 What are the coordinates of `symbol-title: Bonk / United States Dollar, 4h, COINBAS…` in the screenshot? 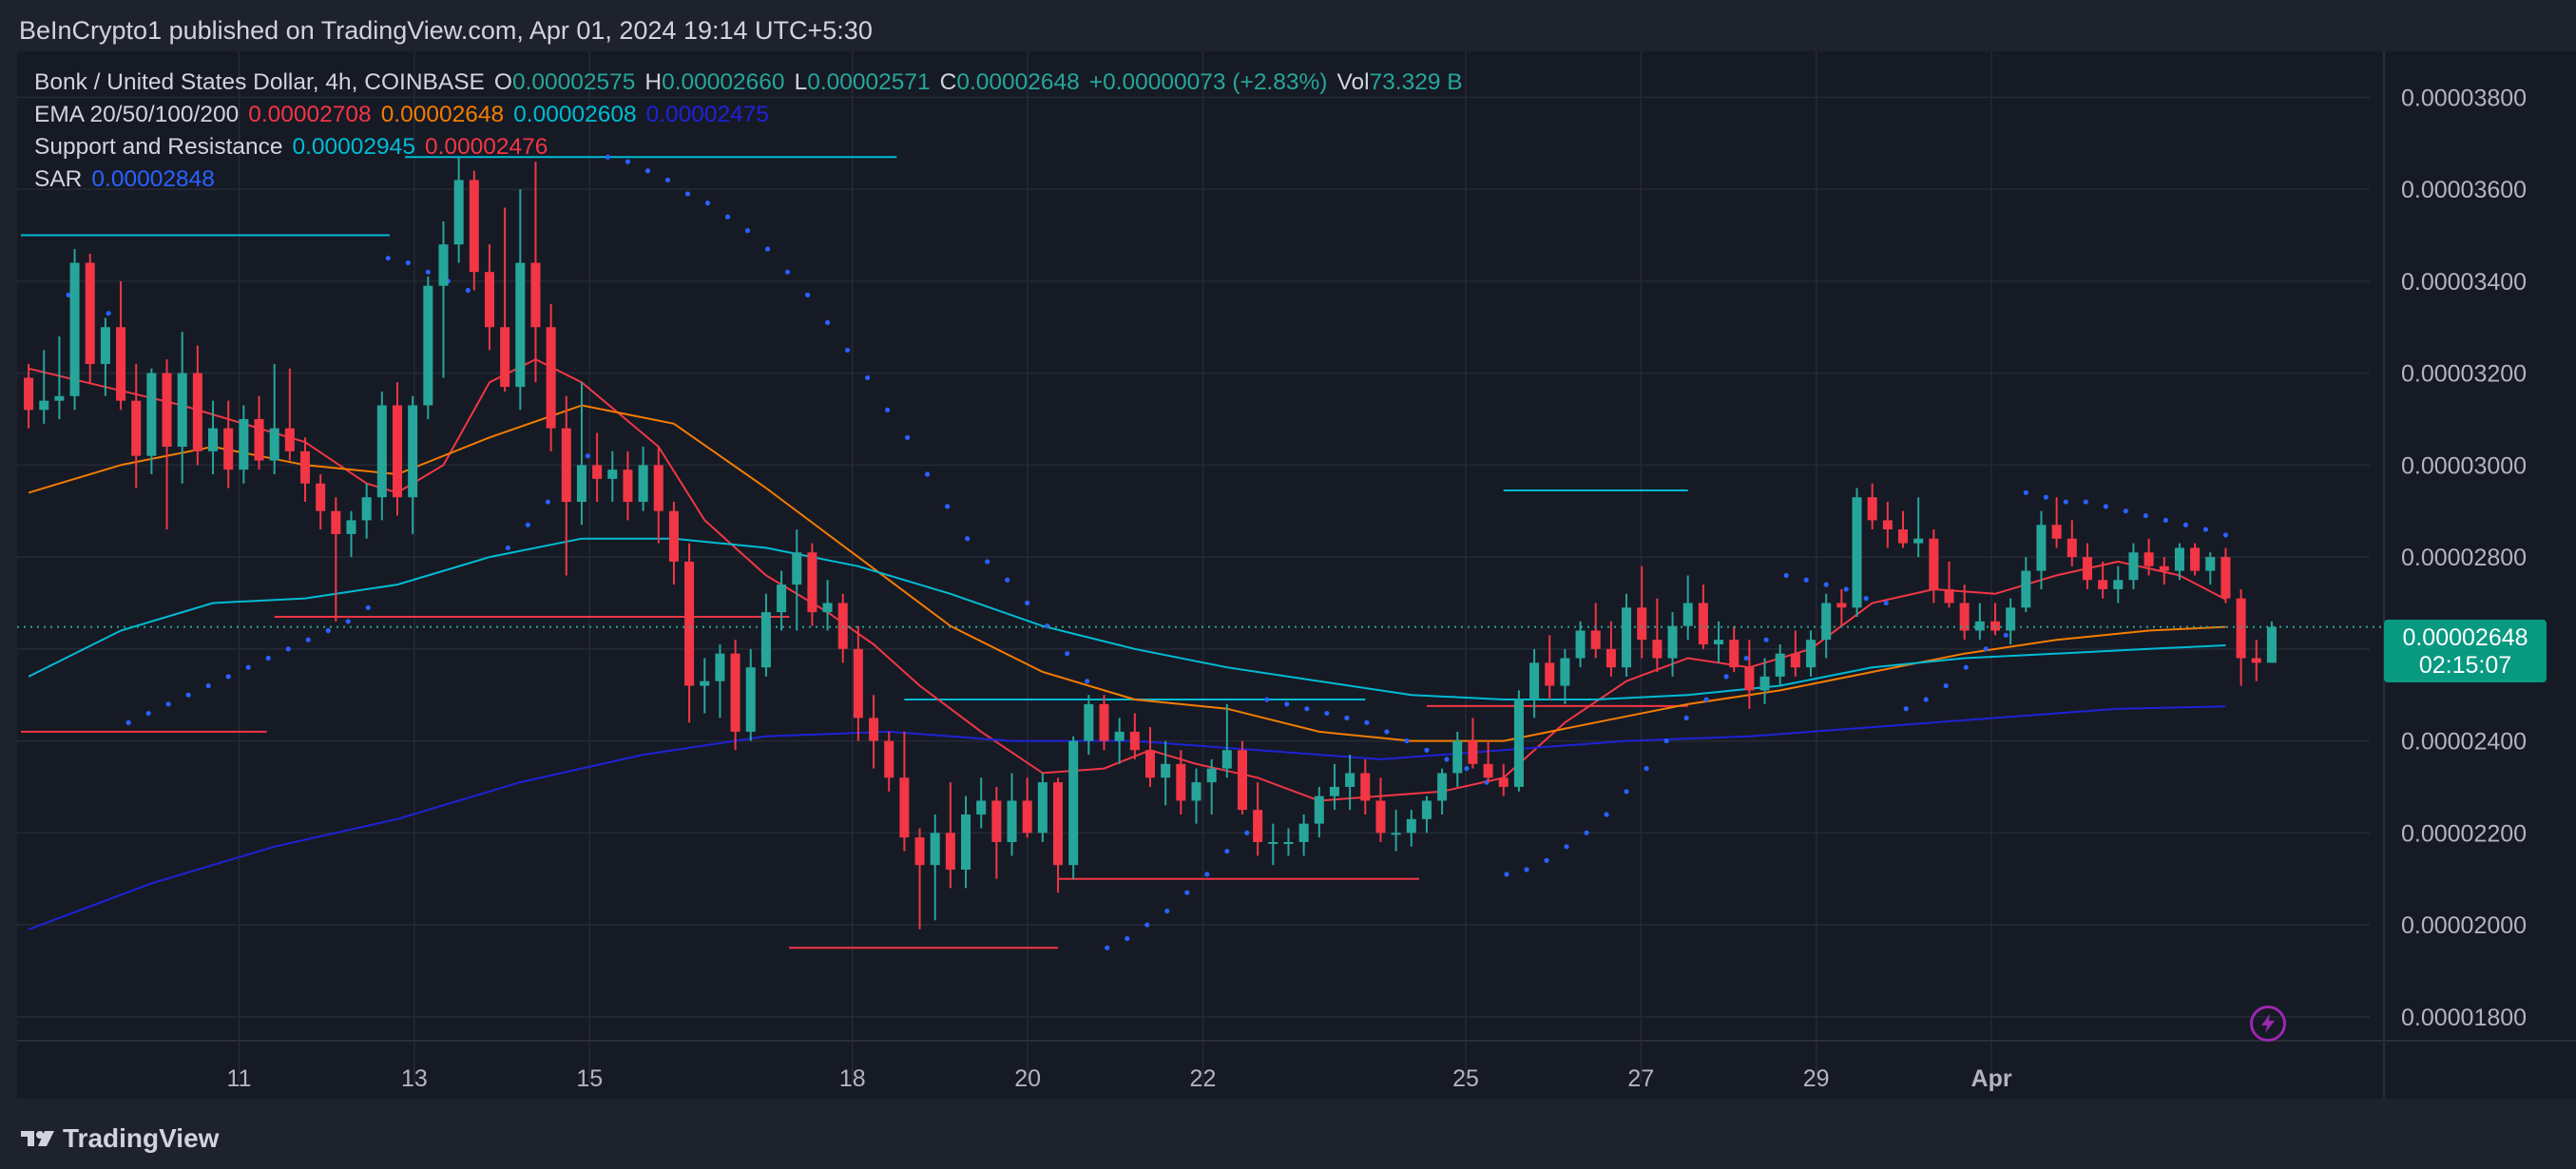 It's located at (259, 82).